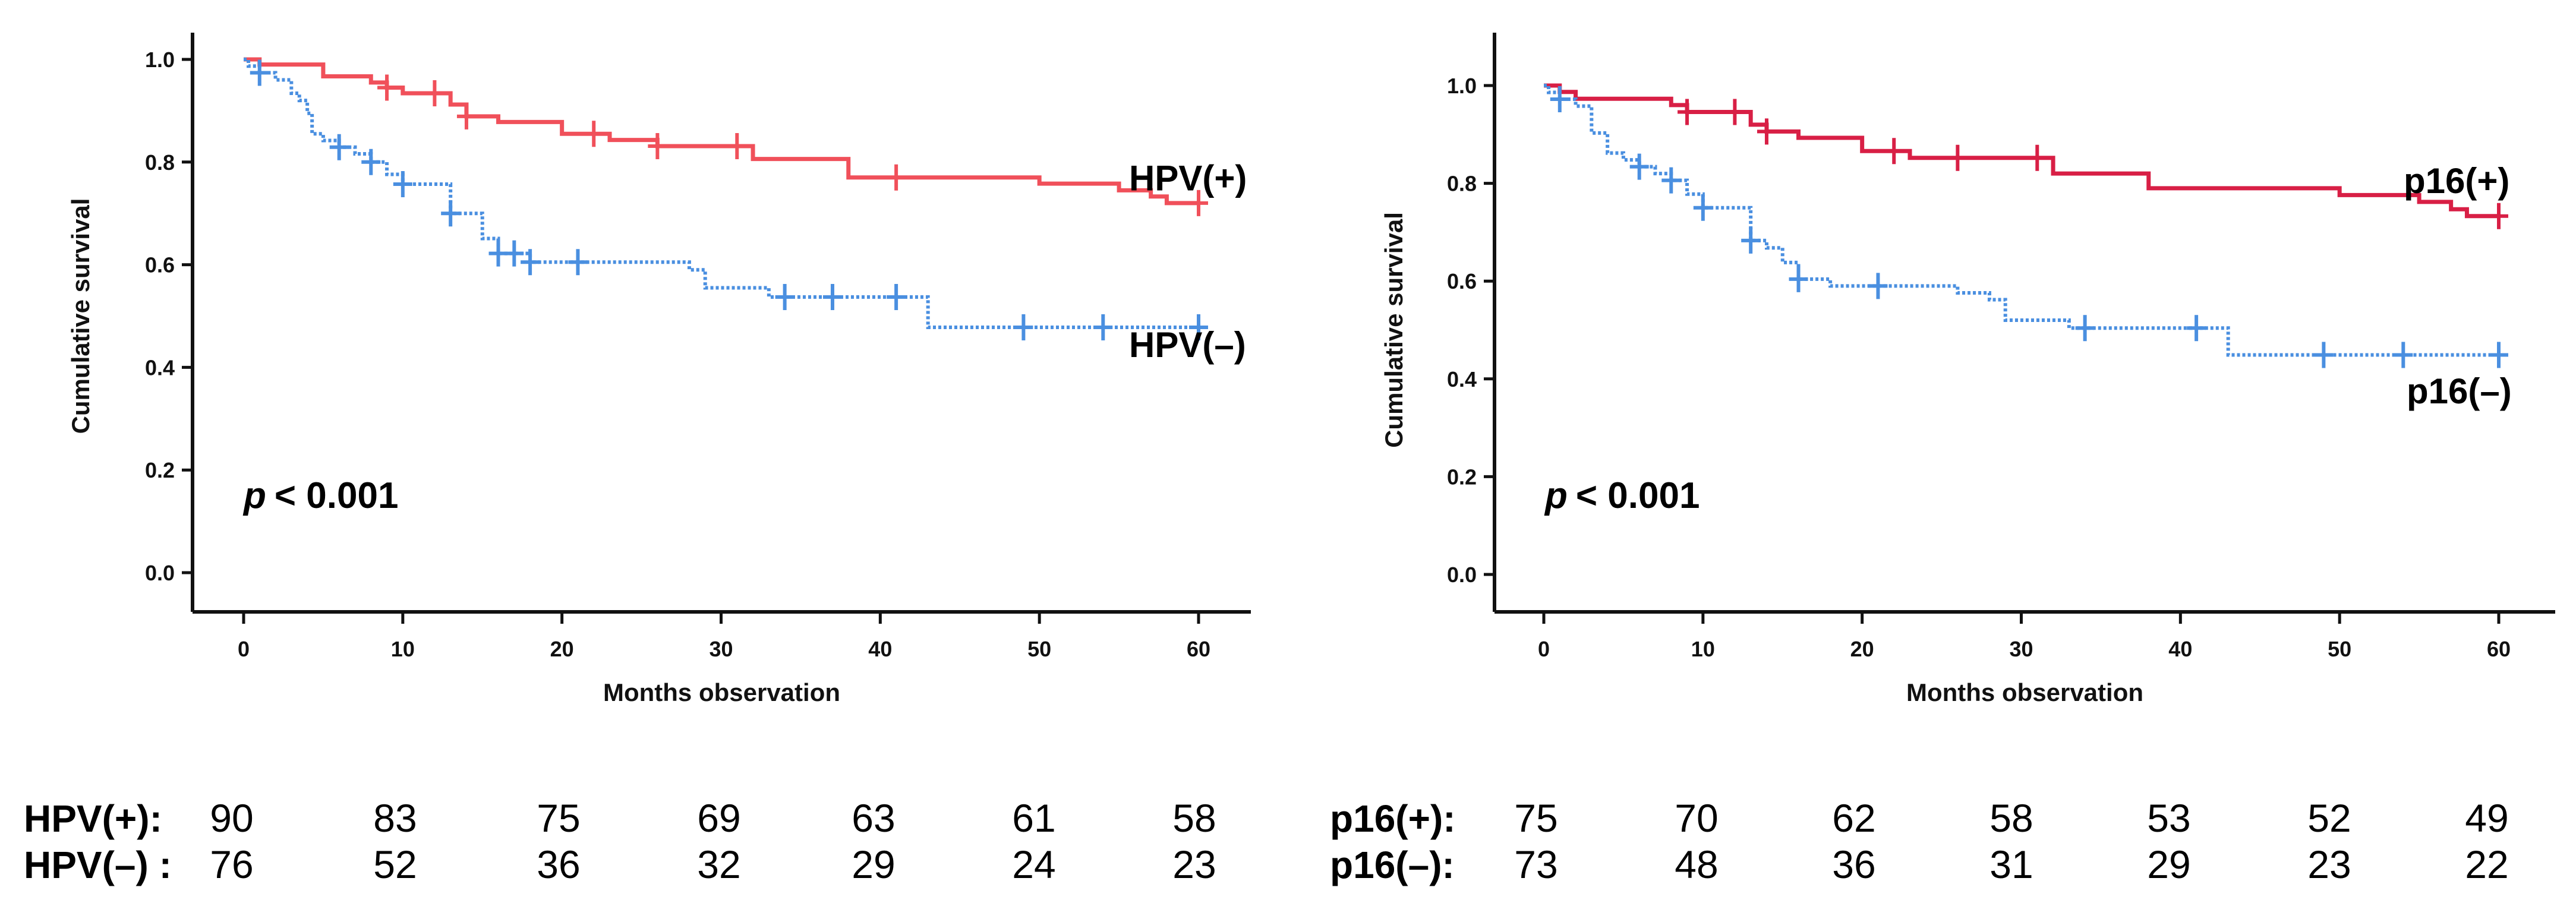 This screenshot has width=2576, height=919. What do you see at coordinates (2011, 864) in the screenshot?
I see `risk-count: 31` at bounding box center [2011, 864].